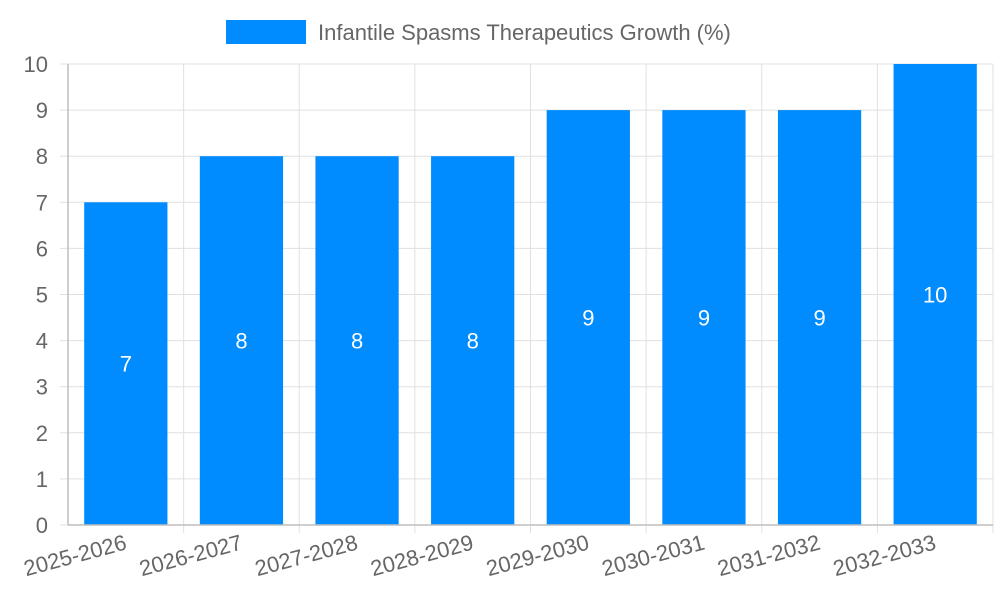 This screenshot has height=600, width=1000. What do you see at coordinates (42, 295) in the screenshot?
I see `y-tick-label: 5` at bounding box center [42, 295].